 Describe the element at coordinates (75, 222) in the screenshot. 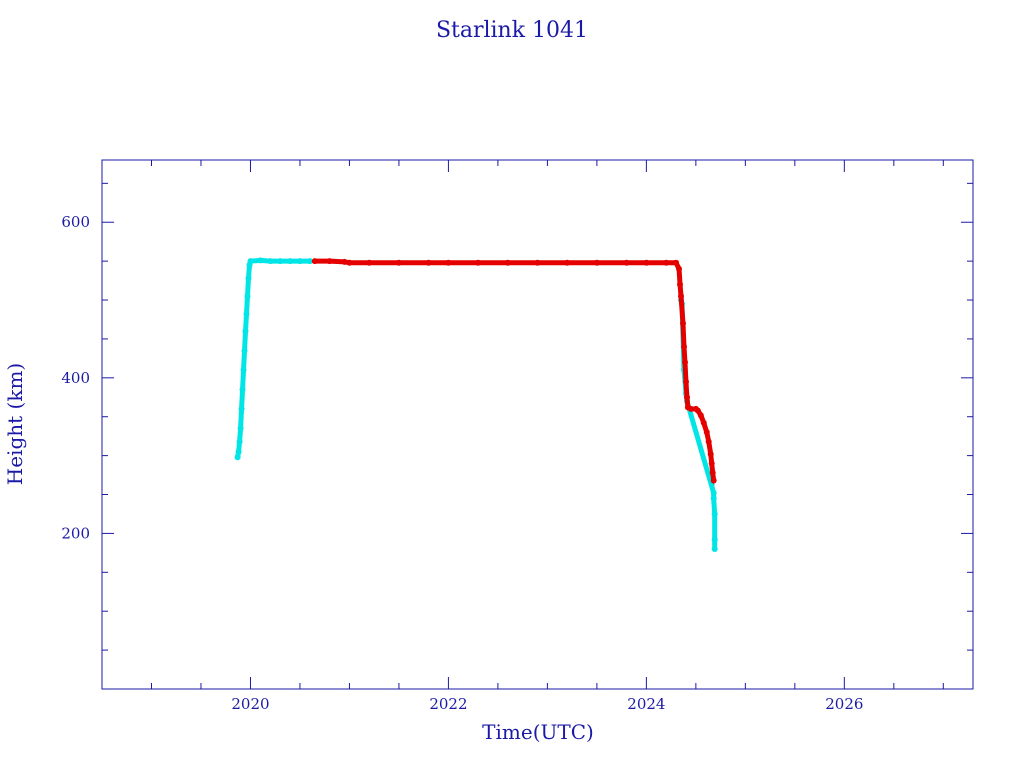

I see `y-tick-label: 600` at that location.